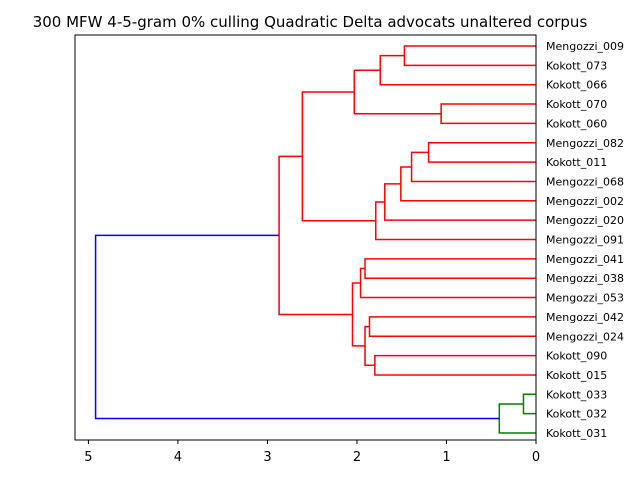  What do you see at coordinates (585, 46) in the screenshot?
I see `leaf-label: Mengozzi_009` at bounding box center [585, 46].